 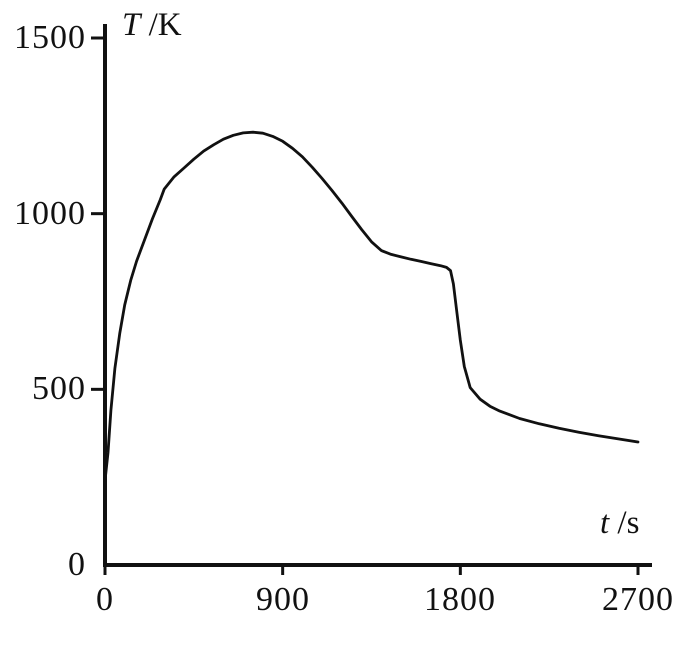 I want to click on x-axis-unit: /s, so click(x=624, y=523).